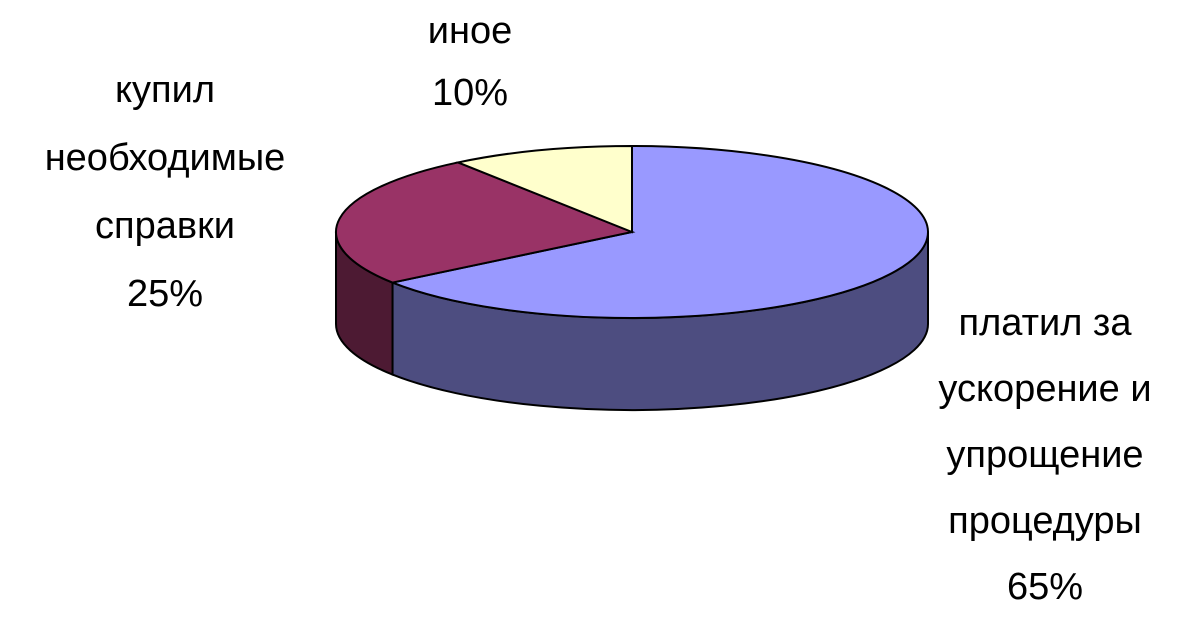  What do you see at coordinates (165, 158) in the screenshot?
I see `category-label: купил необходимые справки` at bounding box center [165, 158].